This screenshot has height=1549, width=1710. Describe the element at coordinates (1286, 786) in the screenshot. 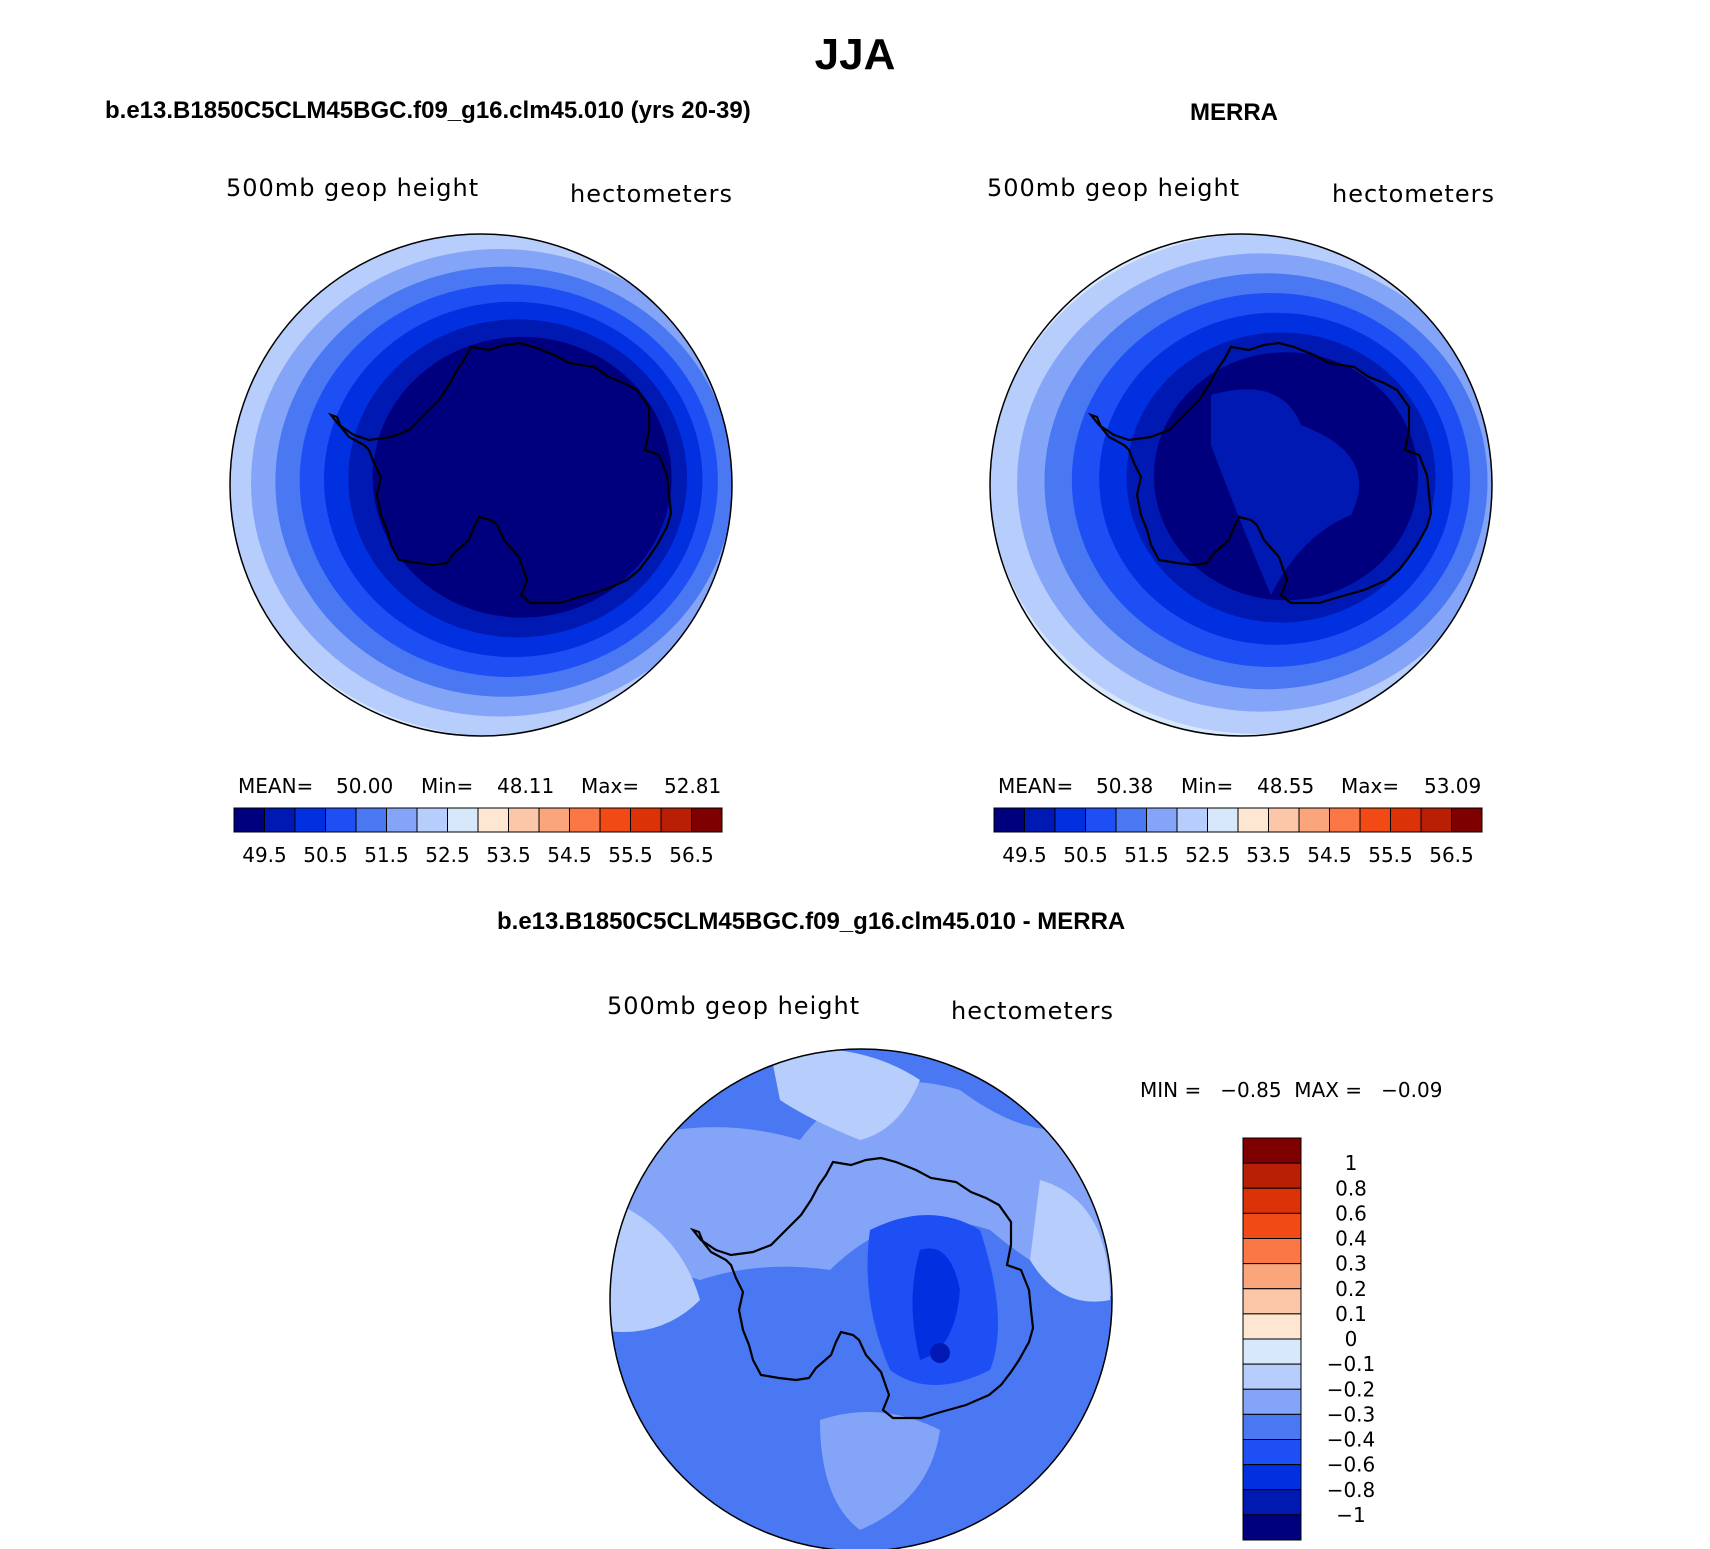

I see `panel2-min-value: 48.55` at that location.